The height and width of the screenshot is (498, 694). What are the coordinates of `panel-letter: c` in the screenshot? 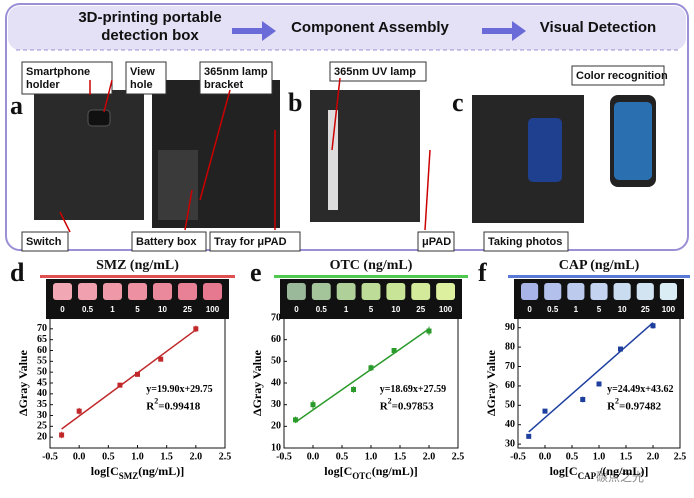 It's located at (458, 102).